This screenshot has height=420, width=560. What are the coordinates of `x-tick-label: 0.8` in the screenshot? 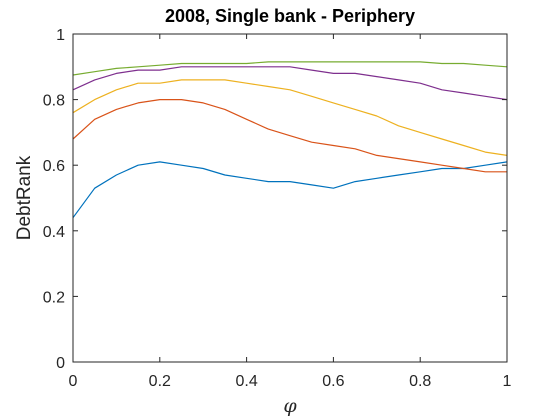 It's located at (420, 381).